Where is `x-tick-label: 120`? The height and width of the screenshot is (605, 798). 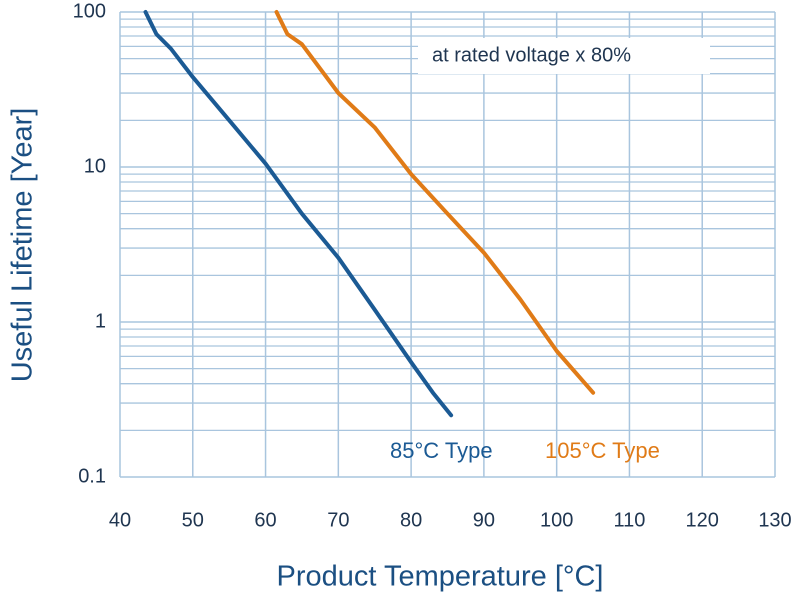 x-tick-label: 120 is located at coordinates (702, 520).